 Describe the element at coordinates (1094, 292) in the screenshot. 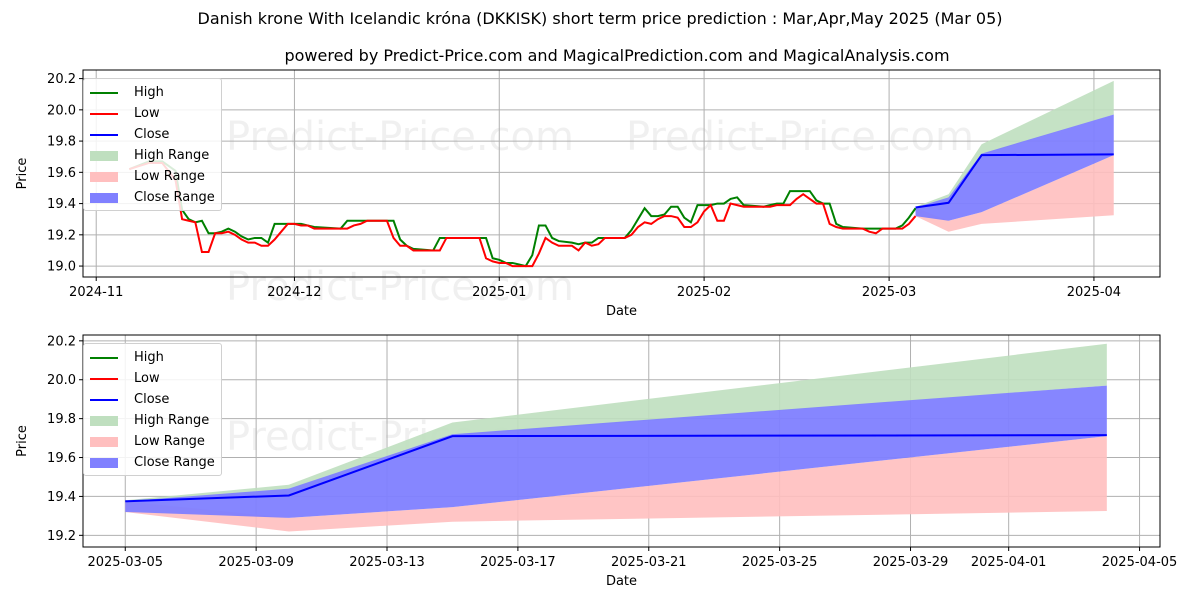

I see `x-tick-label: 2025-04` at that location.